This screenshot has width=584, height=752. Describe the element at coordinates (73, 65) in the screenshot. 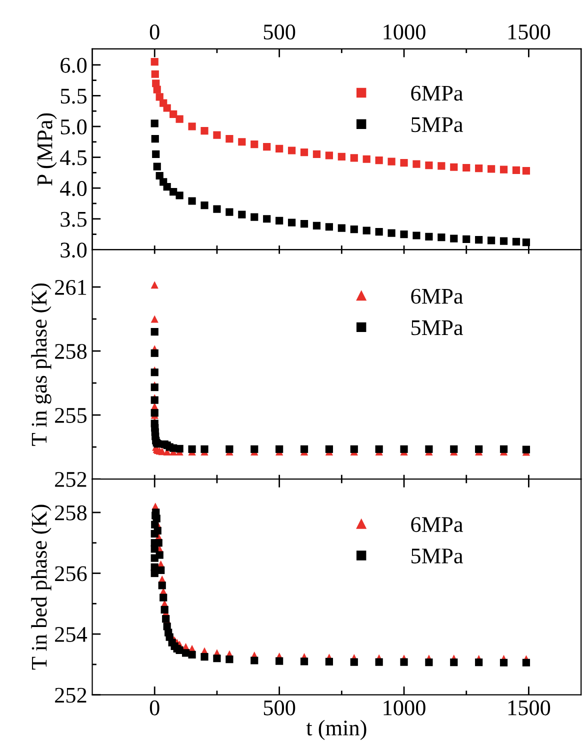

I see `y-tick-label: 6.0` at that location.